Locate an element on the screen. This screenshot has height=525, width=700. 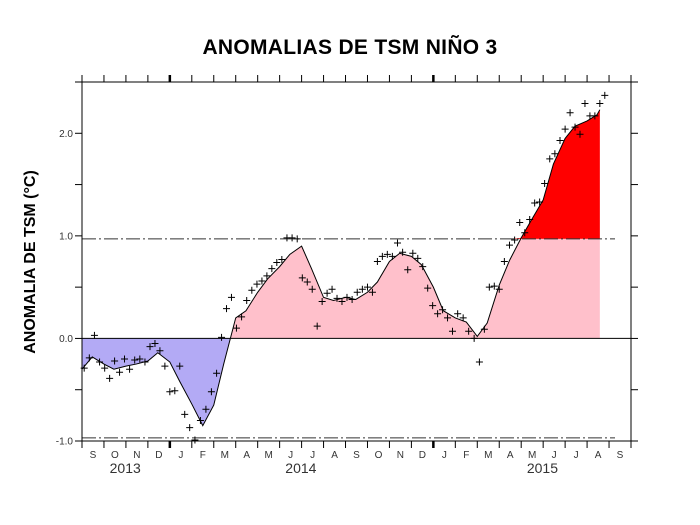
month-label: S is located at coordinates (356, 455).